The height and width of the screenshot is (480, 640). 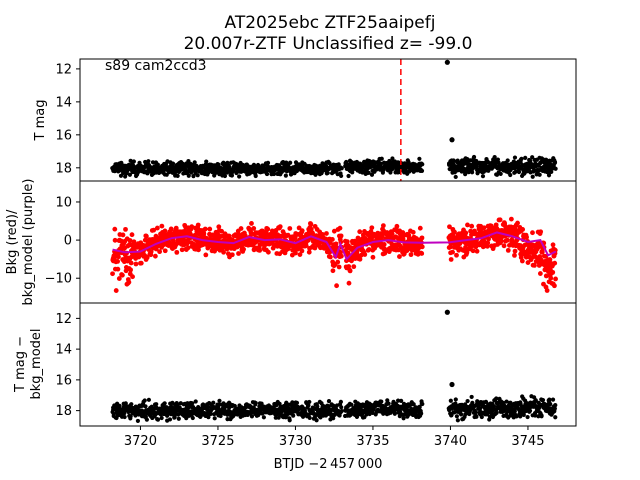 What do you see at coordinates (450, 441) in the screenshot?
I see `x-tick-label: 3740` at bounding box center [450, 441].